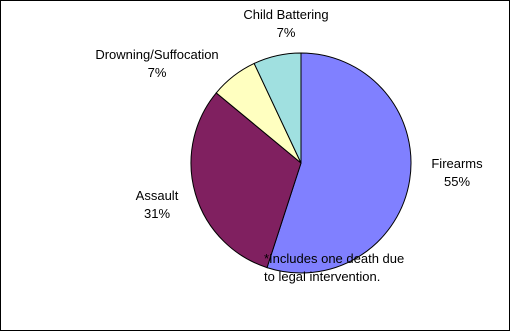 Image resolution: width=510 pixels, height=331 pixels. I want to click on slice-percent-label: 55%, so click(457, 181).